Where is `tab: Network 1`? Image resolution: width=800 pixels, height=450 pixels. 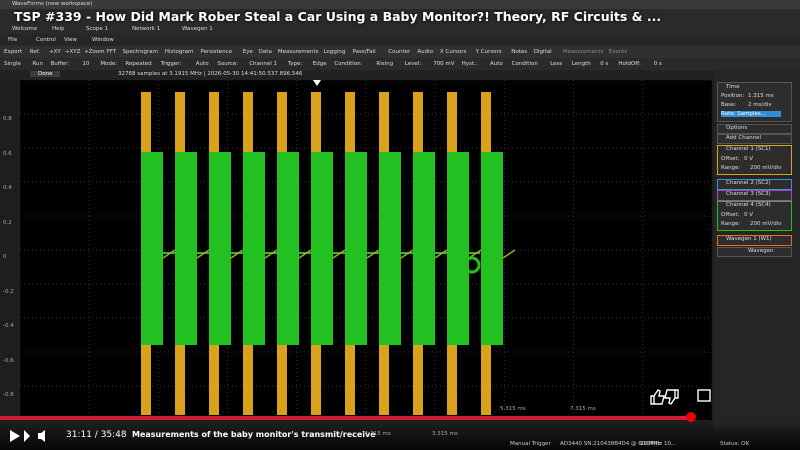 tab: Network 1 is located at coordinates (146, 29).